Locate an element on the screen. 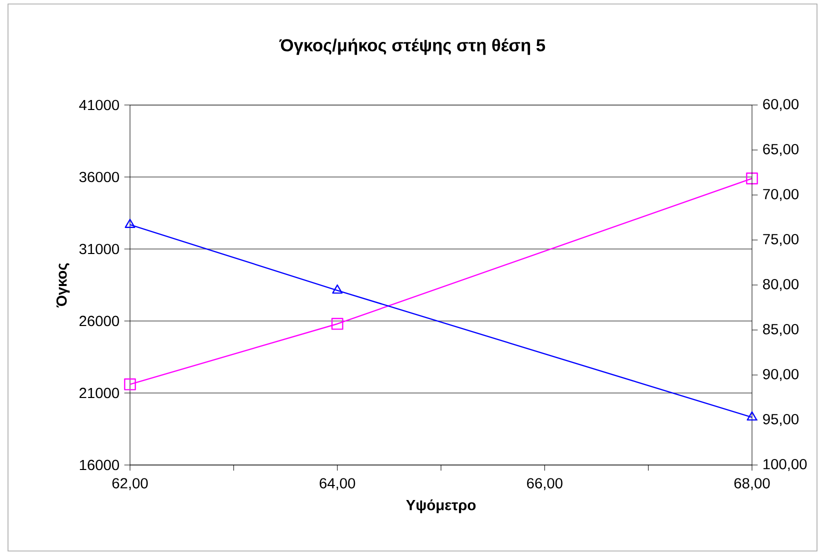 The height and width of the screenshot is (555, 825). y-tick-label: 36000 is located at coordinates (99, 177).